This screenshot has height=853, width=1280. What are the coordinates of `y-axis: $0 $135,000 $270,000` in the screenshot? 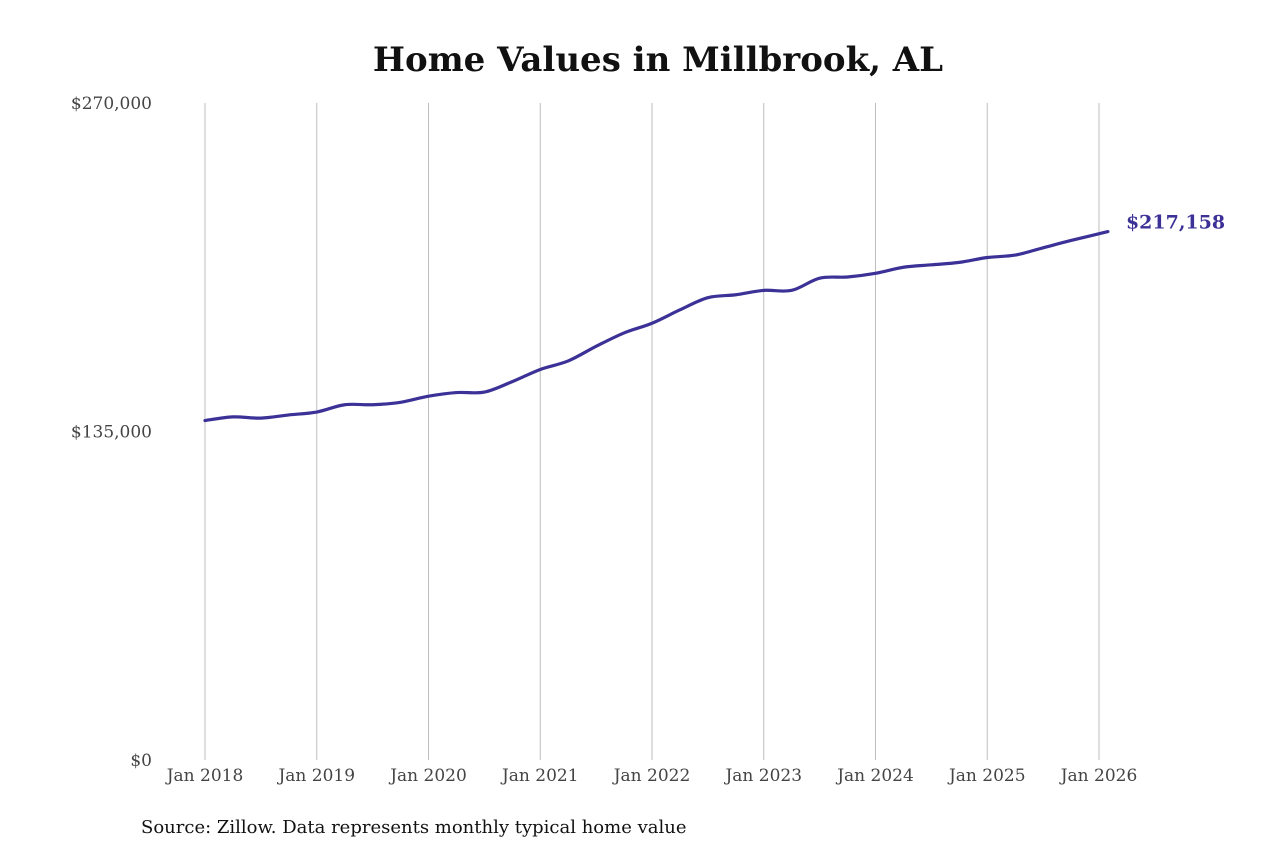 It's located at (111, 432).